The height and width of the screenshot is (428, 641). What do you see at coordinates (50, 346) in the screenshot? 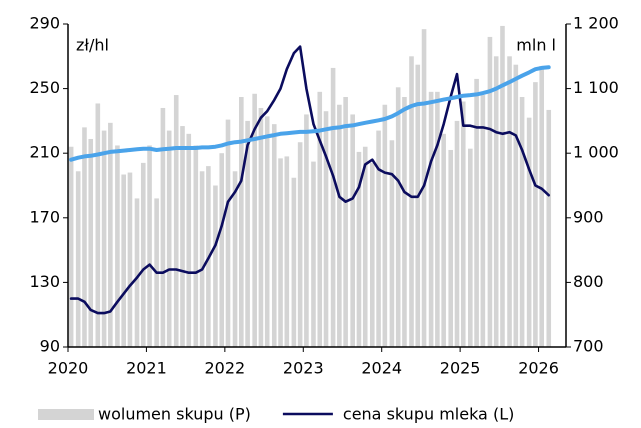
I see `y-tick-label: 90` at bounding box center [50, 346].